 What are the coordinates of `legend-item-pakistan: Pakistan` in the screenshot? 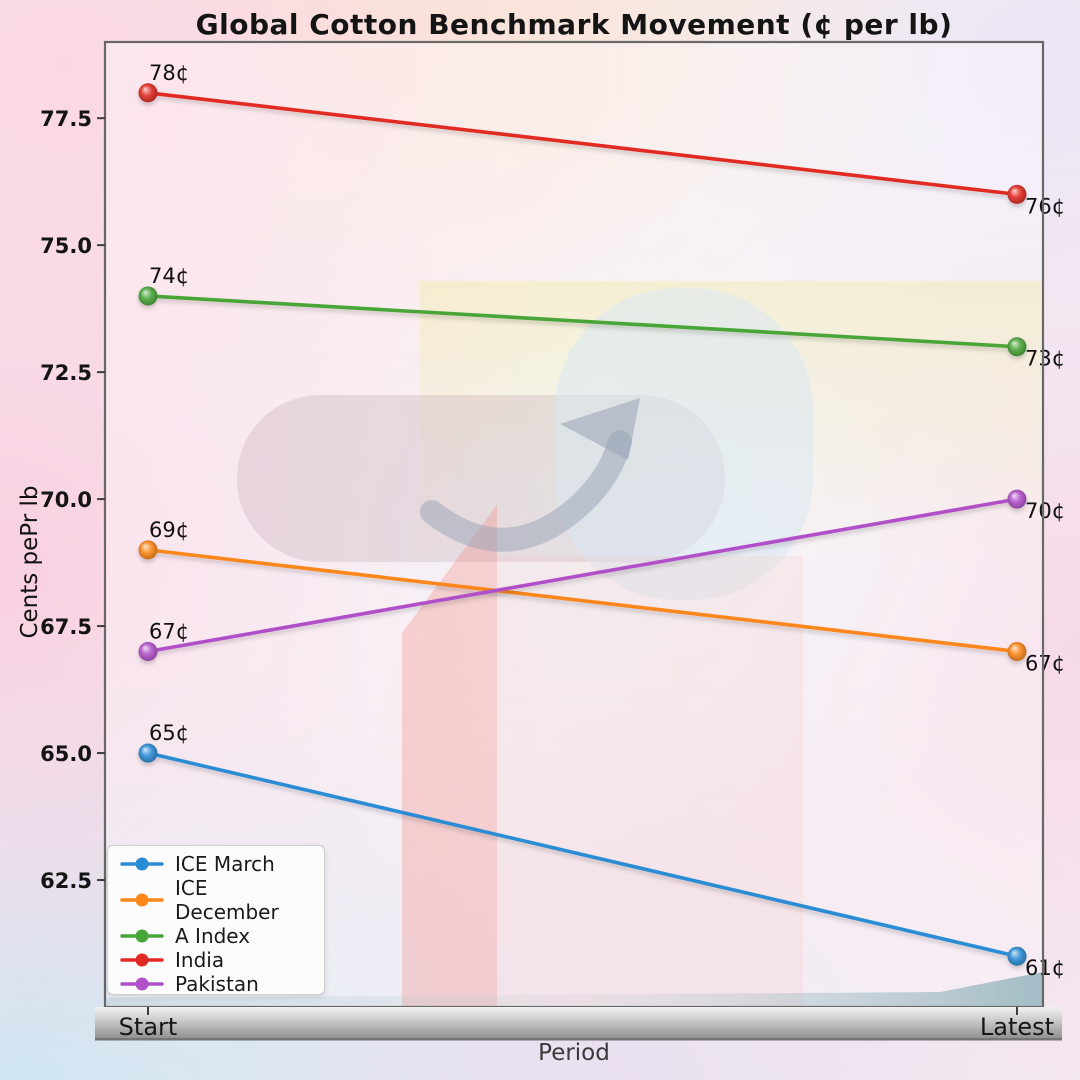 It's located at (216, 984).